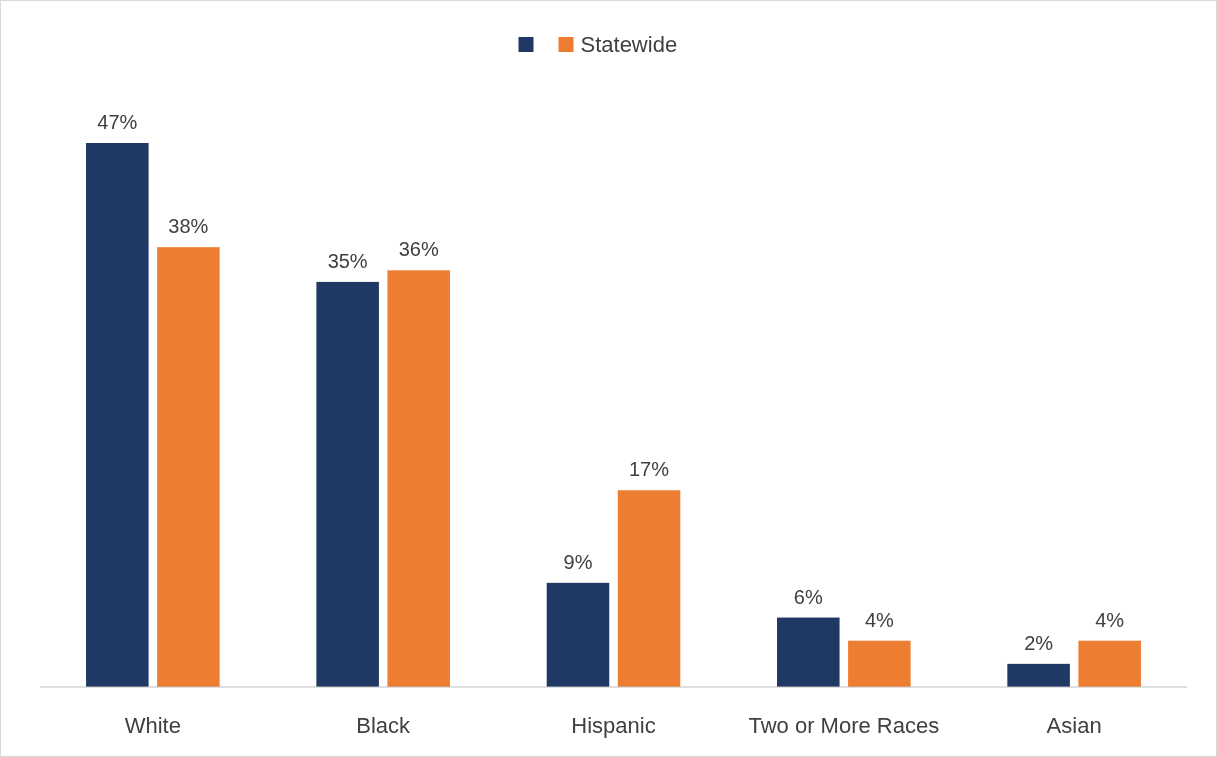 The height and width of the screenshot is (757, 1217). What do you see at coordinates (1039, 642) in the screenshot?
I see `data-label: 2%` at bounding box center [1039, 642].